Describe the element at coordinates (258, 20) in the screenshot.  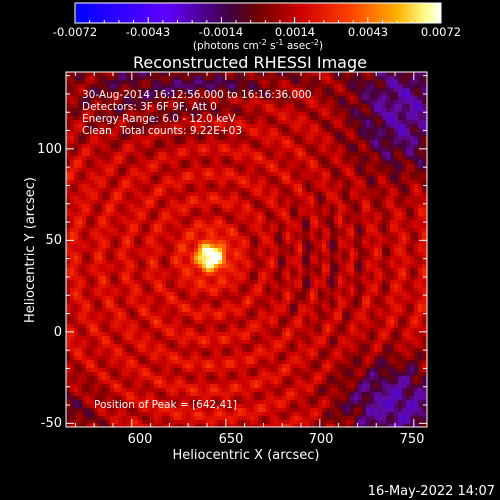
I see `colorbar-ticks` at that location.